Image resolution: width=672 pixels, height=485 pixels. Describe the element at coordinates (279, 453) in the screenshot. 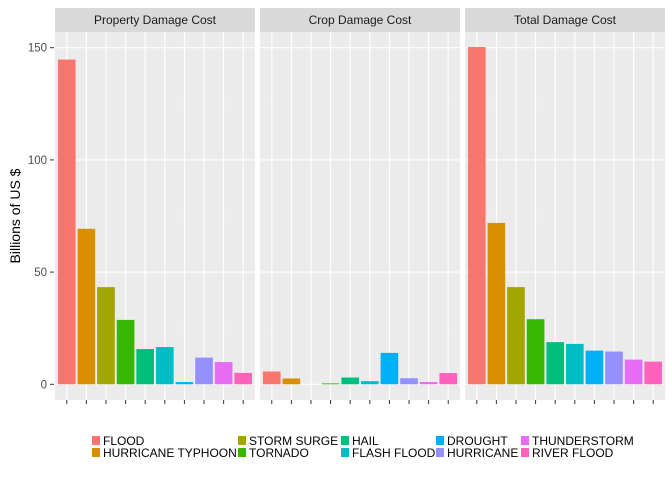

I see `legend-label: TORNADO` at that location.